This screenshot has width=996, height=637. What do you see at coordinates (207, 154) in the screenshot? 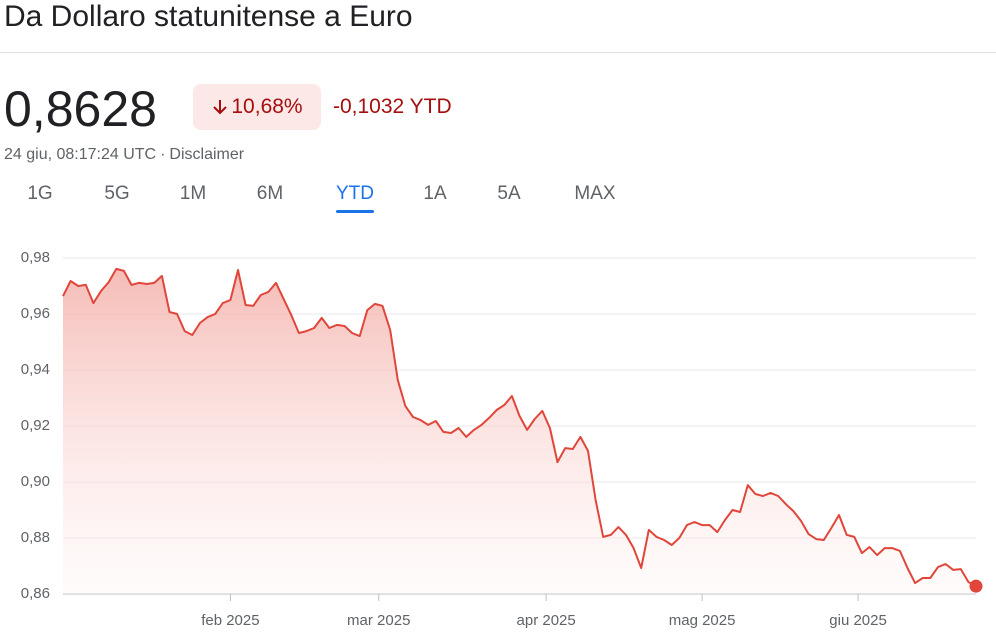
I see `disclaimer-link: Disclaimer` at bounding box center [207, 154].